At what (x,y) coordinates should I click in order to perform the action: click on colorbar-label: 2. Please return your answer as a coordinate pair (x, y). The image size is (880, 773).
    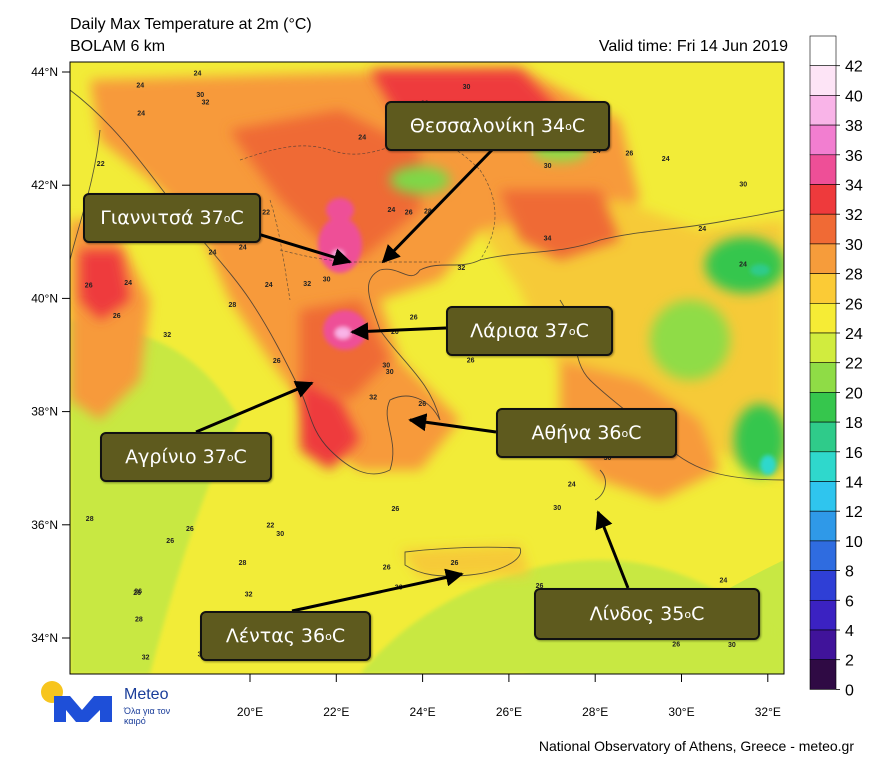
    Looking at the image, I should click on (849, 661).